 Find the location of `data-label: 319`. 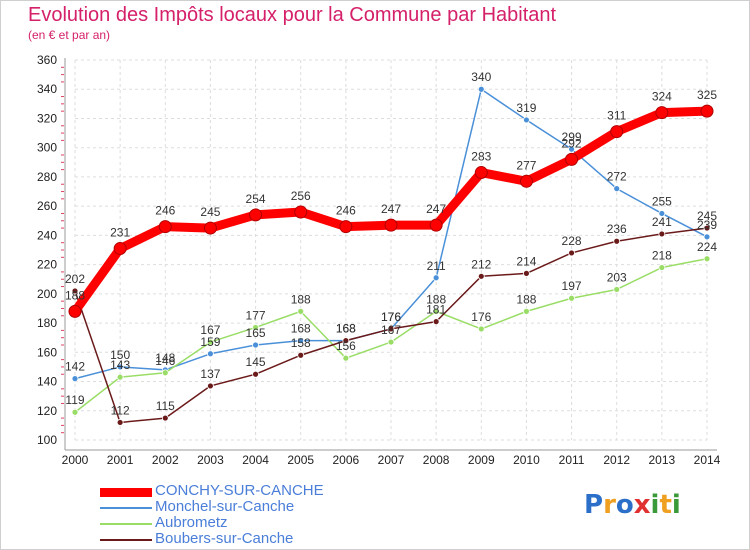

data-label: 319 is located at coordinates (526, 108).